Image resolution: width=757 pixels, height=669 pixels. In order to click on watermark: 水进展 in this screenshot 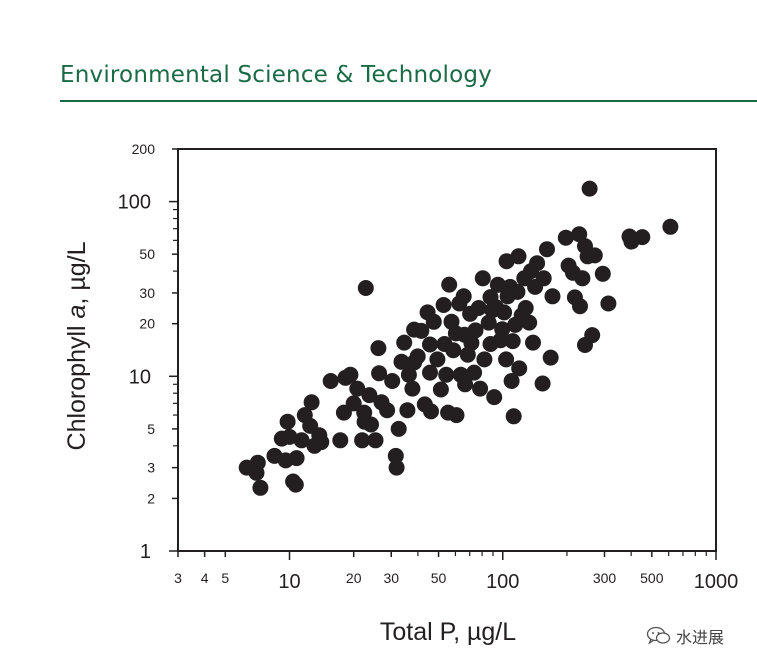, I will do `click(685, 636)`.